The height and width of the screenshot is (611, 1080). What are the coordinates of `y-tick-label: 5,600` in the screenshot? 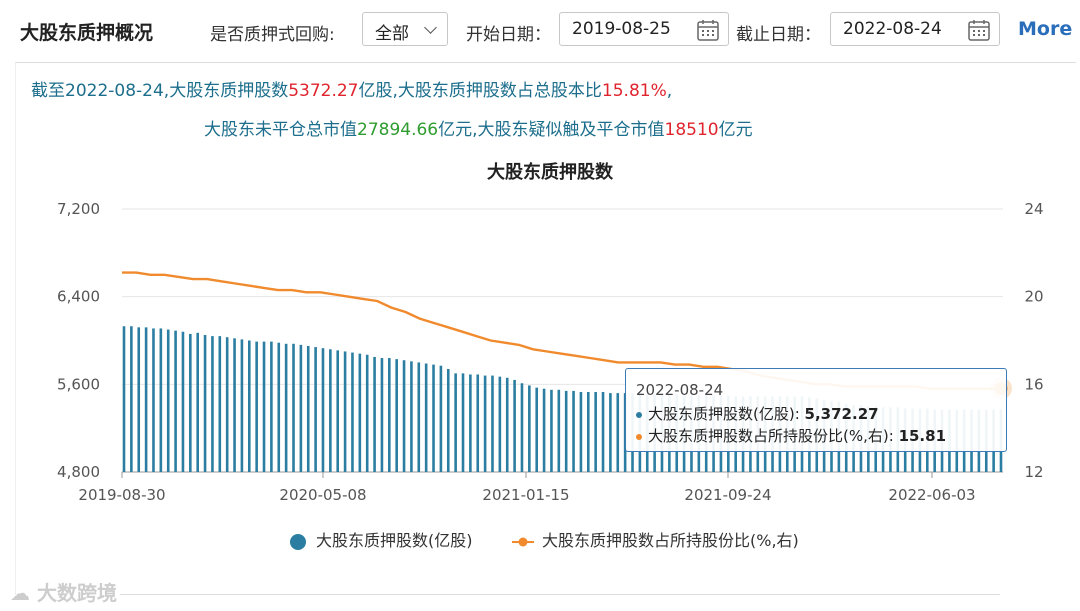 It's located at (78, 384).